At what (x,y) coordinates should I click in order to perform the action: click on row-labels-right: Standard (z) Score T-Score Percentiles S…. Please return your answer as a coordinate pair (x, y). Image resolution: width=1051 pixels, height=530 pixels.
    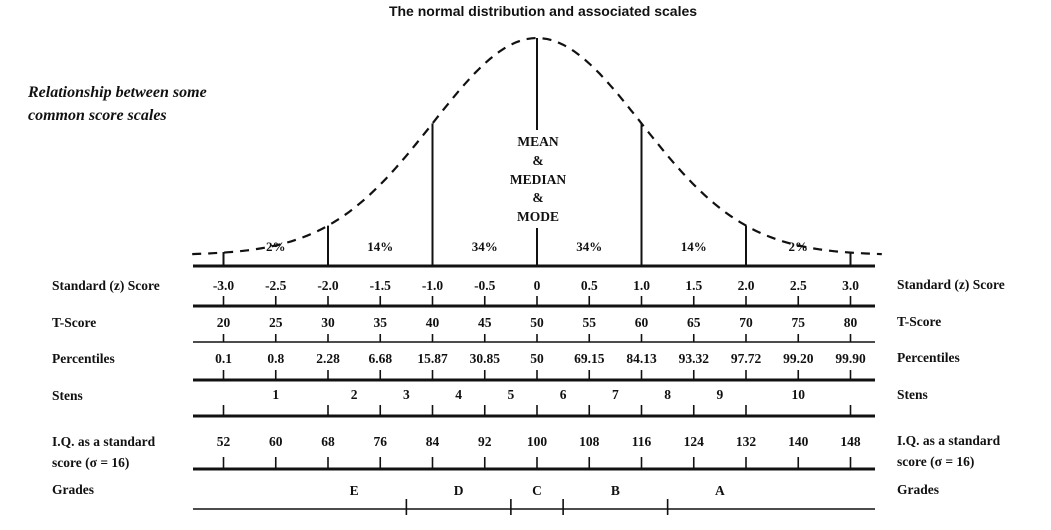
    Looking at the image, I should click on (951, 387).